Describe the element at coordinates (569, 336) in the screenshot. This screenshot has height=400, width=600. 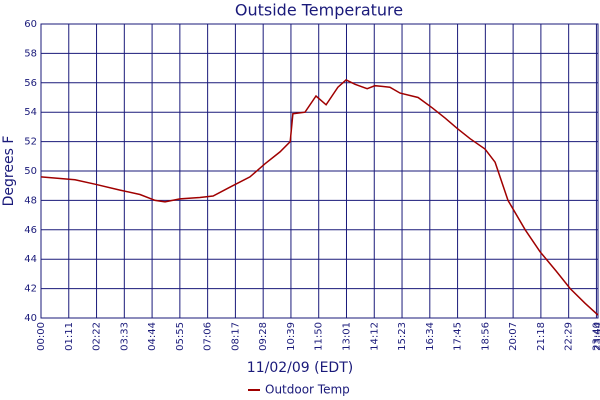
I see `x-tick-label: 22:29` at that location.